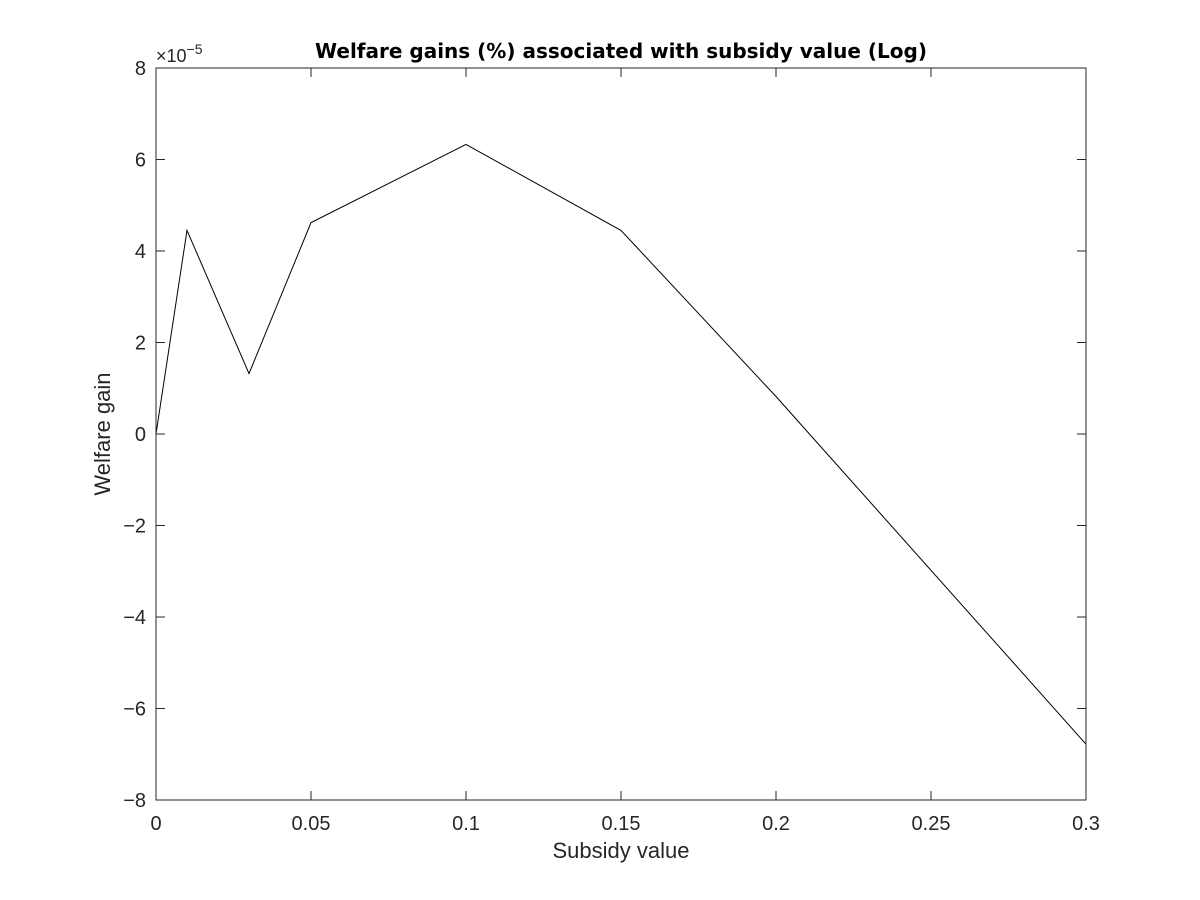 The height and width of the screenshot is (900, 1200). I want to click on x-tick-label-1: 0.05, so click(311, 824).